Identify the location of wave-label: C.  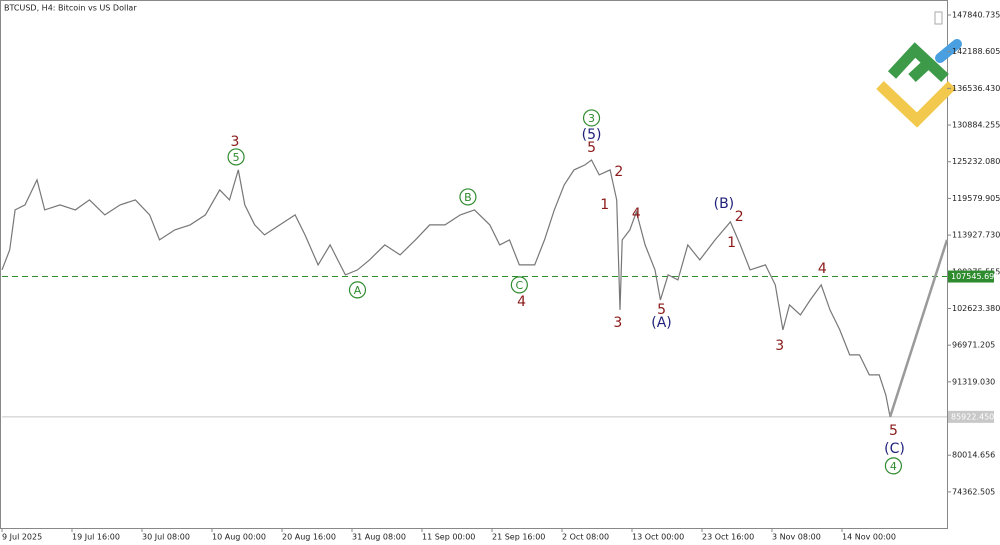
(520, 285).